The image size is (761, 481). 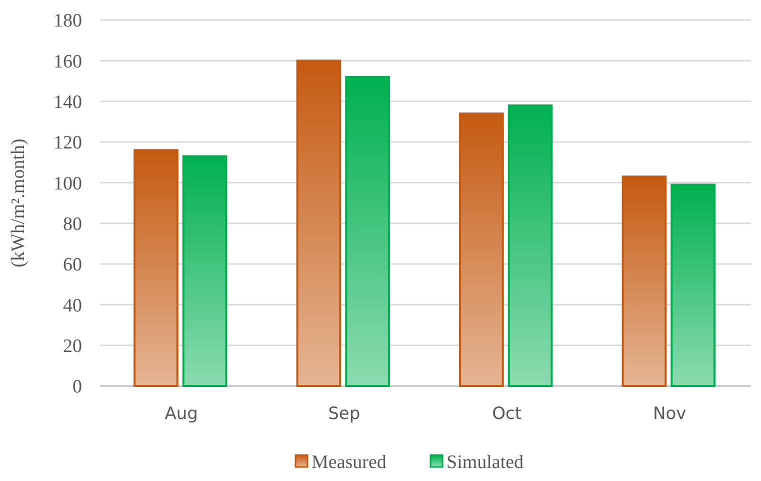 What do you see at coordinates (507, 414) in the screenshot?
I see `x-tick-label: Oct` at bounding box center [507, 414].